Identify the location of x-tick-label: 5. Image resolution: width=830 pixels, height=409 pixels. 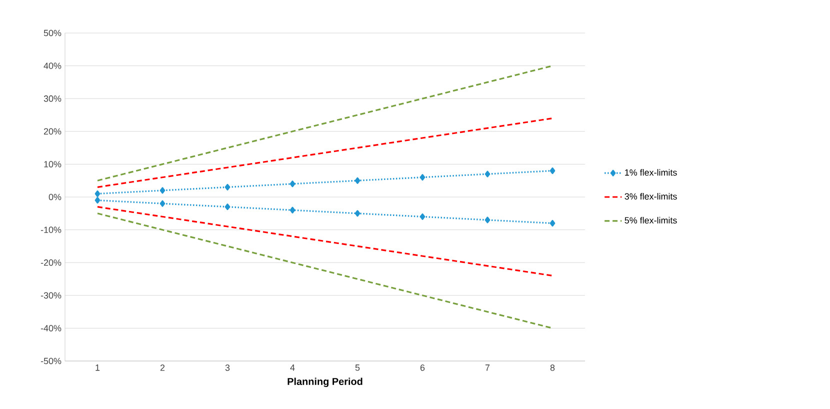
(357, 367).